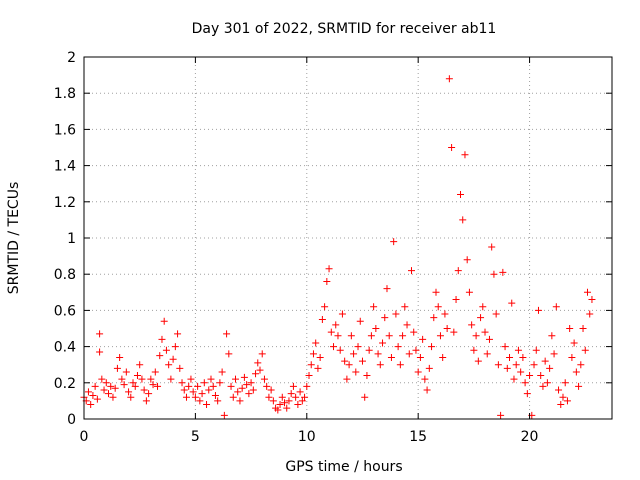  I want to click on y-tick-label: 1.4, so click(65, 167).